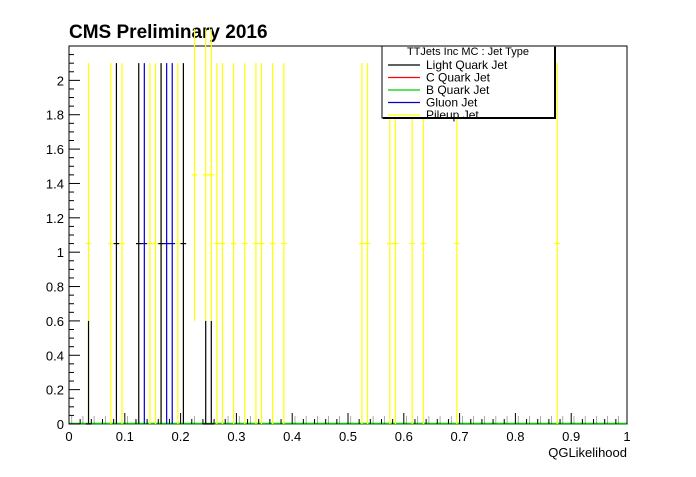 Image resolution: width=696 pixels, height=477 pixels. Describe the element at coordinates (626, 436) in the screenshot. I see `x-tick-label: 1` at that location.